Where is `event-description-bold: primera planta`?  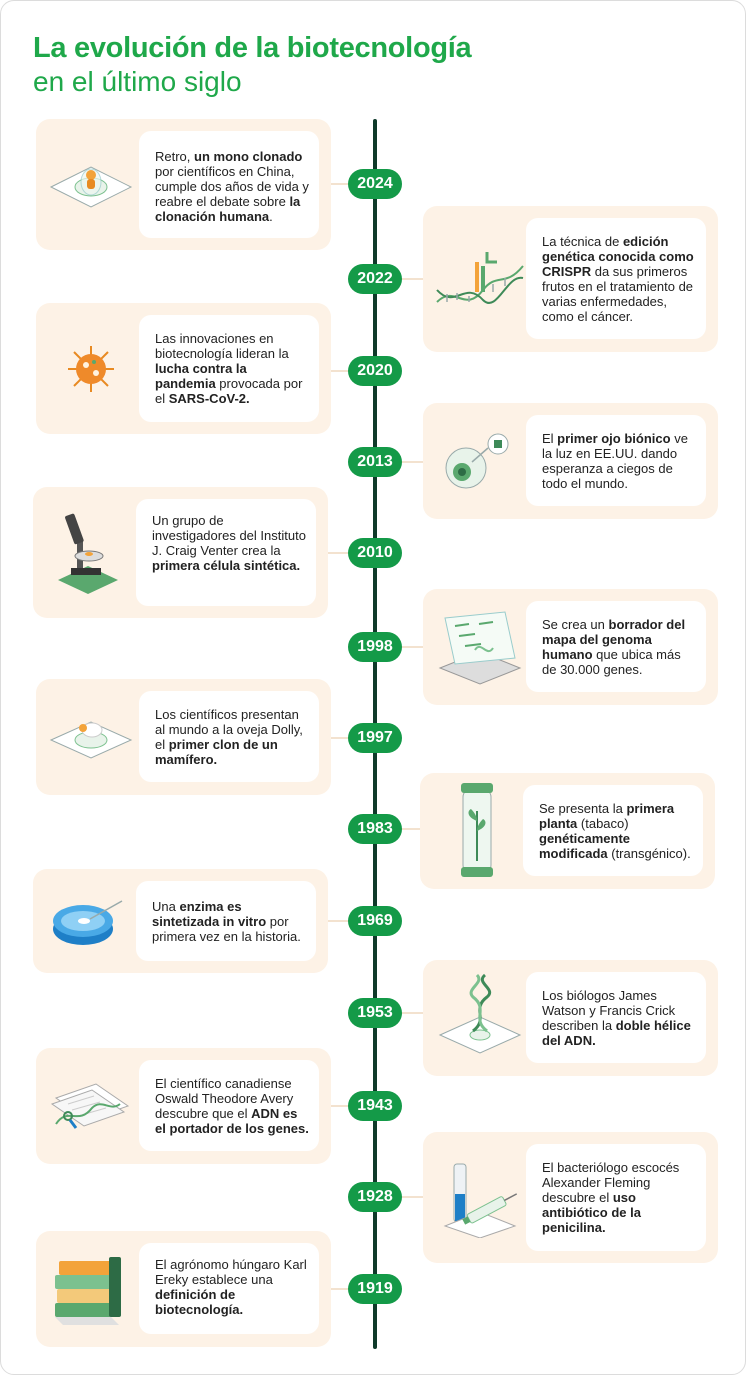
event-description-bold: primera planta is located at coordinates (607, 816).